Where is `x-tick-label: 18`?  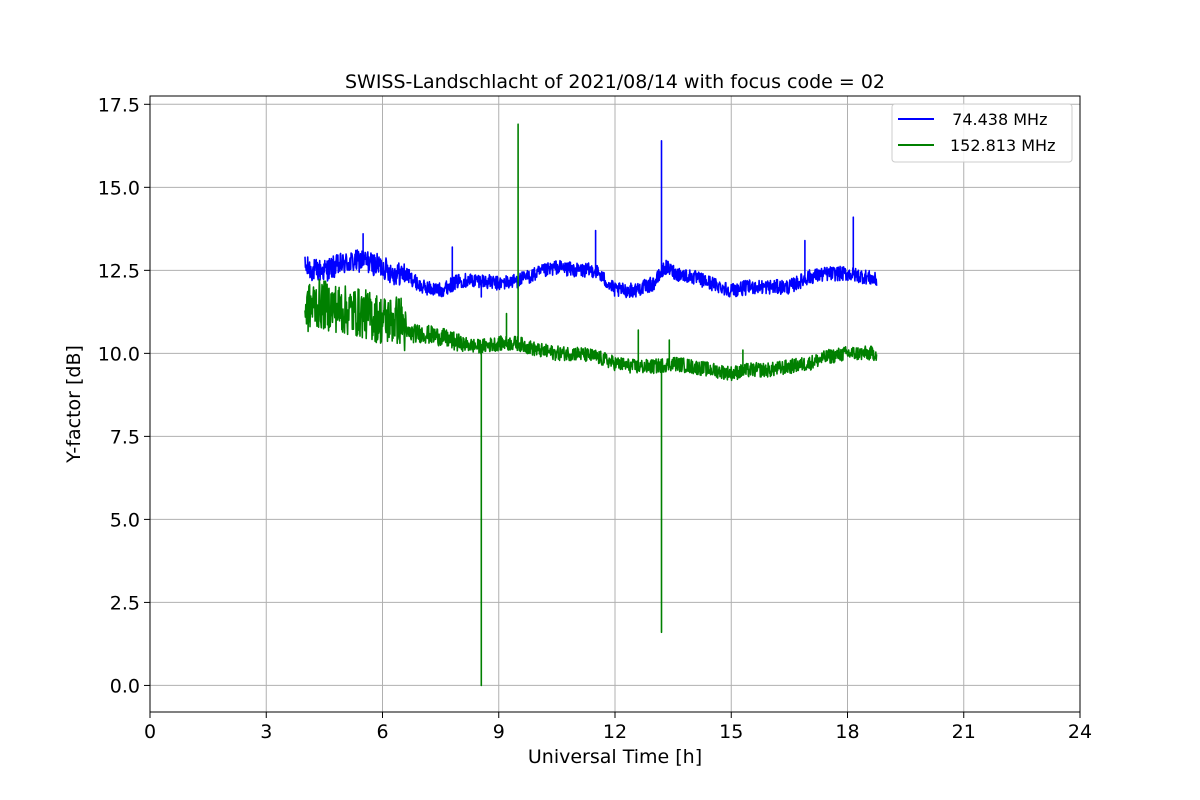 x-tick-label: 18 is located at coordinates (847, 732).